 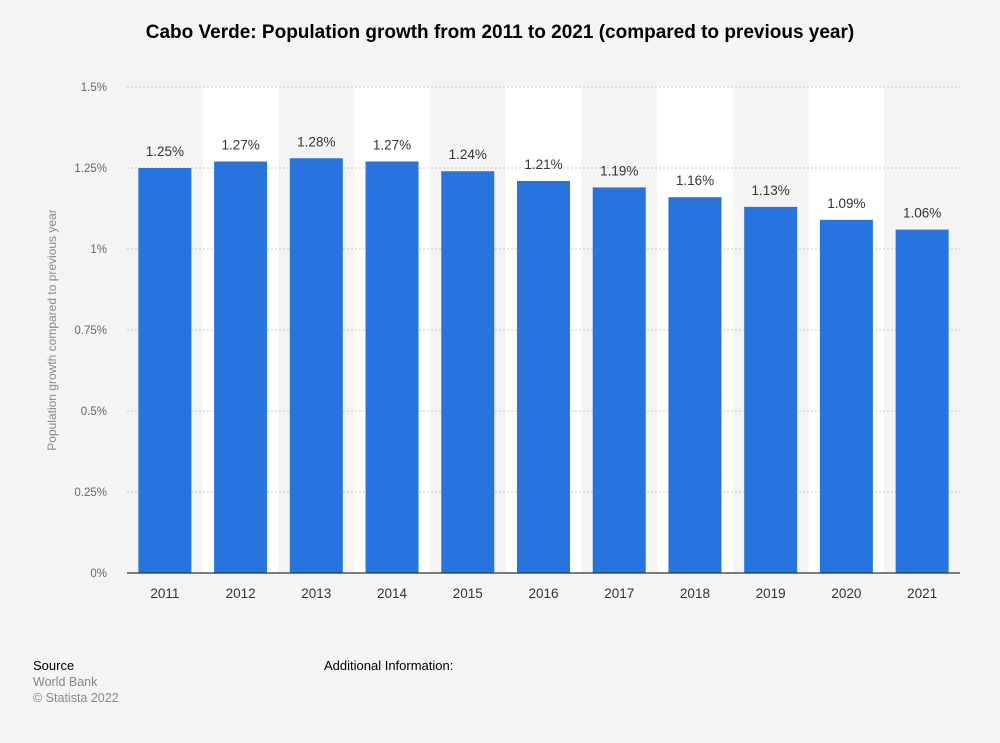 What do you see at coordinates (90, 493) in the screenshot?
I see `y-tick-label: 0.25%` at bounding box center [90, 493].